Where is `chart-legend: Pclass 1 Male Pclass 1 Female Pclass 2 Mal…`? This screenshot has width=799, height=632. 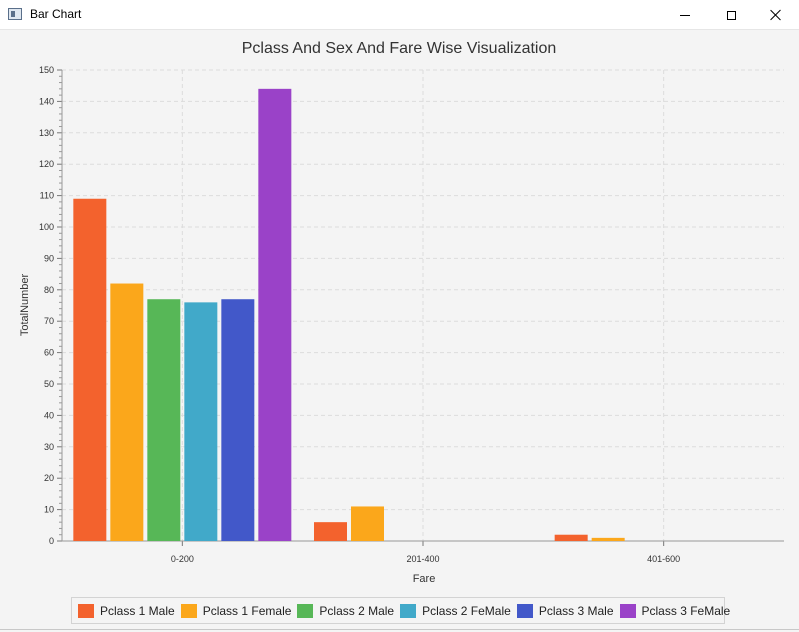
chart-legend: Pclass 1 Male Pclass 1 Female Pclass 2 Mal… is located at coordinates (400, 610).